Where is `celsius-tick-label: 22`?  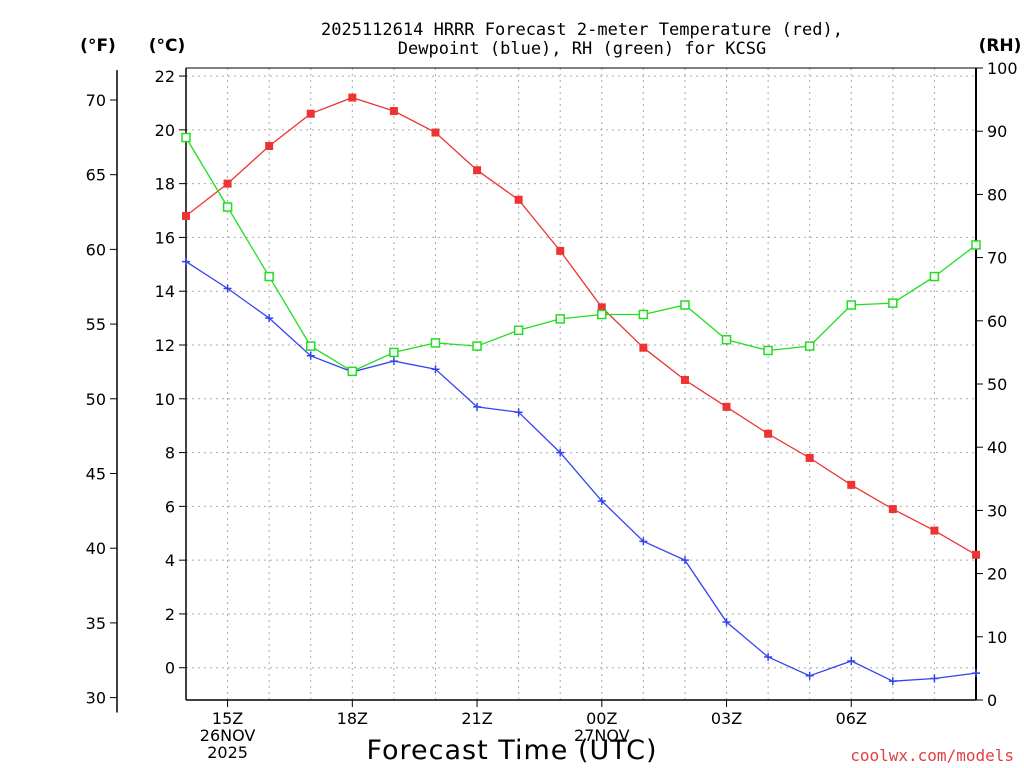
celsius-tick-label: 22 is located at coordinates (165, 76).